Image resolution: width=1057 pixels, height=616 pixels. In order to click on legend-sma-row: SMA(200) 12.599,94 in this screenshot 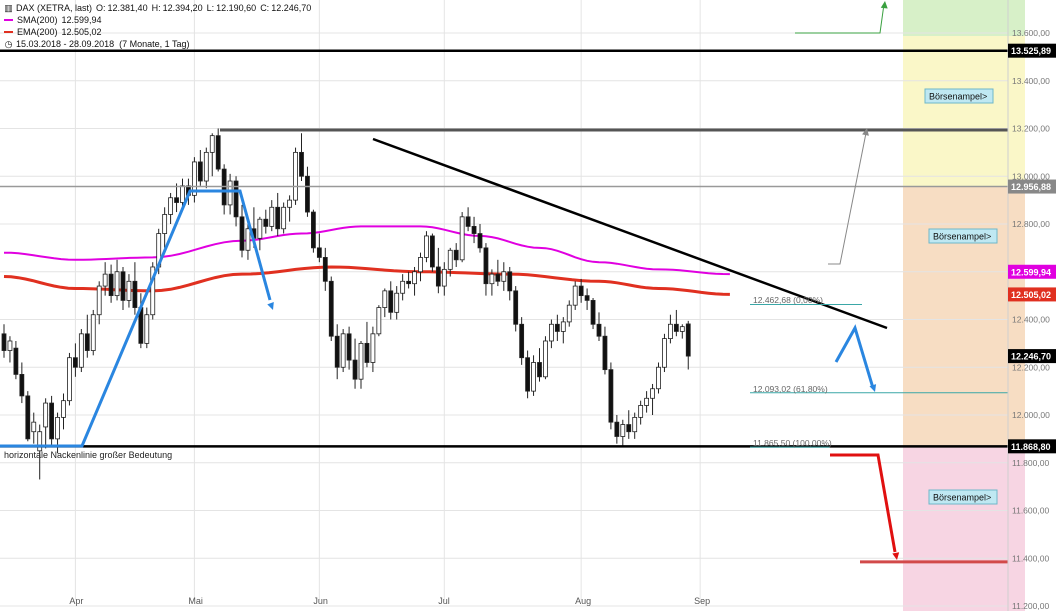, I will do `click(157, 20)`.